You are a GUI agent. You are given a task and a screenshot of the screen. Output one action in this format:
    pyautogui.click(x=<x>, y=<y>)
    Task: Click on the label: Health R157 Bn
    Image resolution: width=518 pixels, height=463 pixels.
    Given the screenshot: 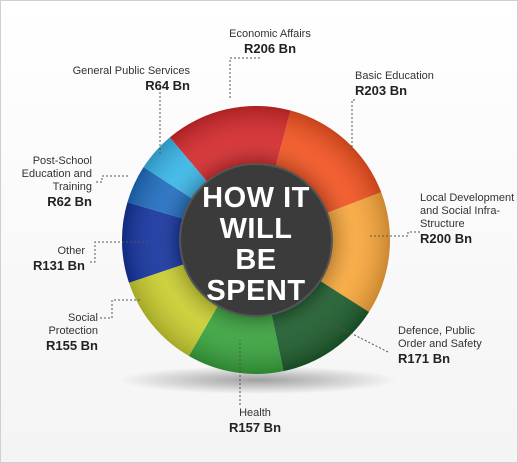 What is the action you would take?
    pyautogui.click(x=255, y=421)
    